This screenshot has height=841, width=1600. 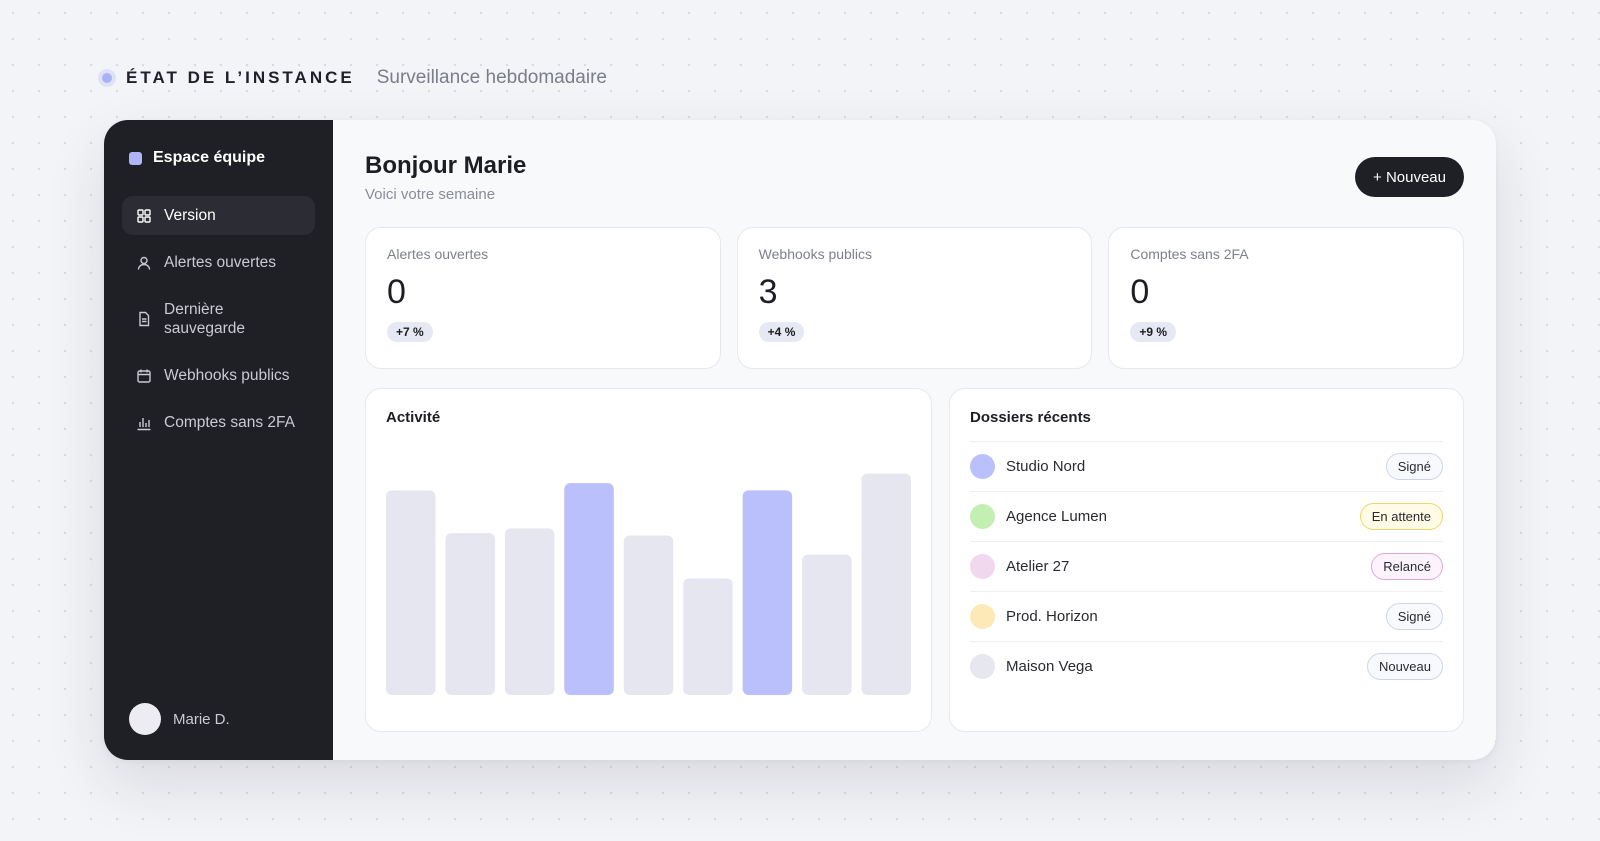 I want to click on user-name: Marie D., so click(x=201, y=719).